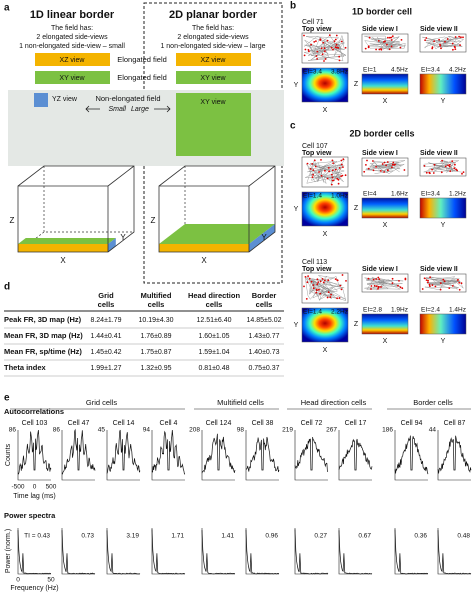  I want to click on column-title: 1D linear border, so click(72, 15).